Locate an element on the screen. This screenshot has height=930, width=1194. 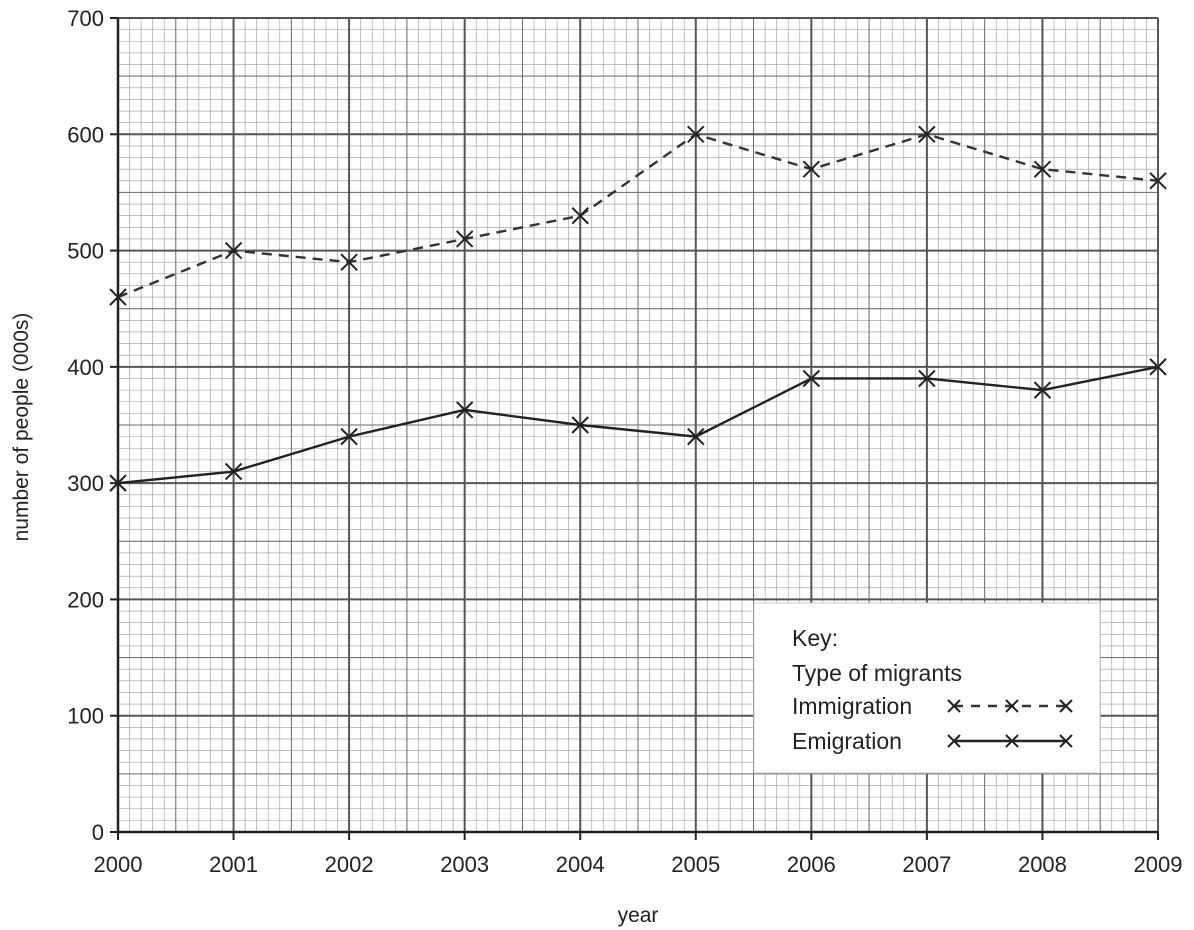
x-tick-label: 2001 is located at coordinates (233, 864).